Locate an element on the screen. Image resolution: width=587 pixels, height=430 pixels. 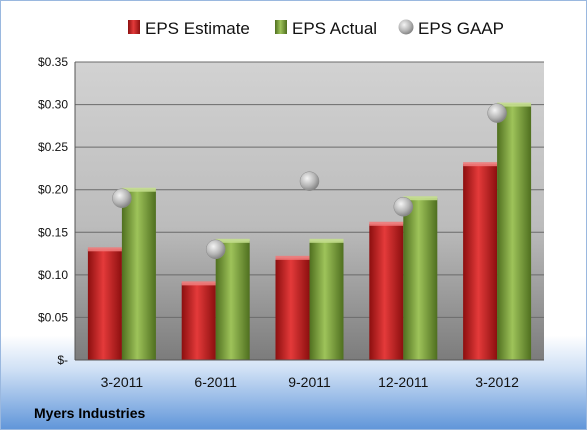
y-tick-label: $0.05 is located at coordinates (53, 317).